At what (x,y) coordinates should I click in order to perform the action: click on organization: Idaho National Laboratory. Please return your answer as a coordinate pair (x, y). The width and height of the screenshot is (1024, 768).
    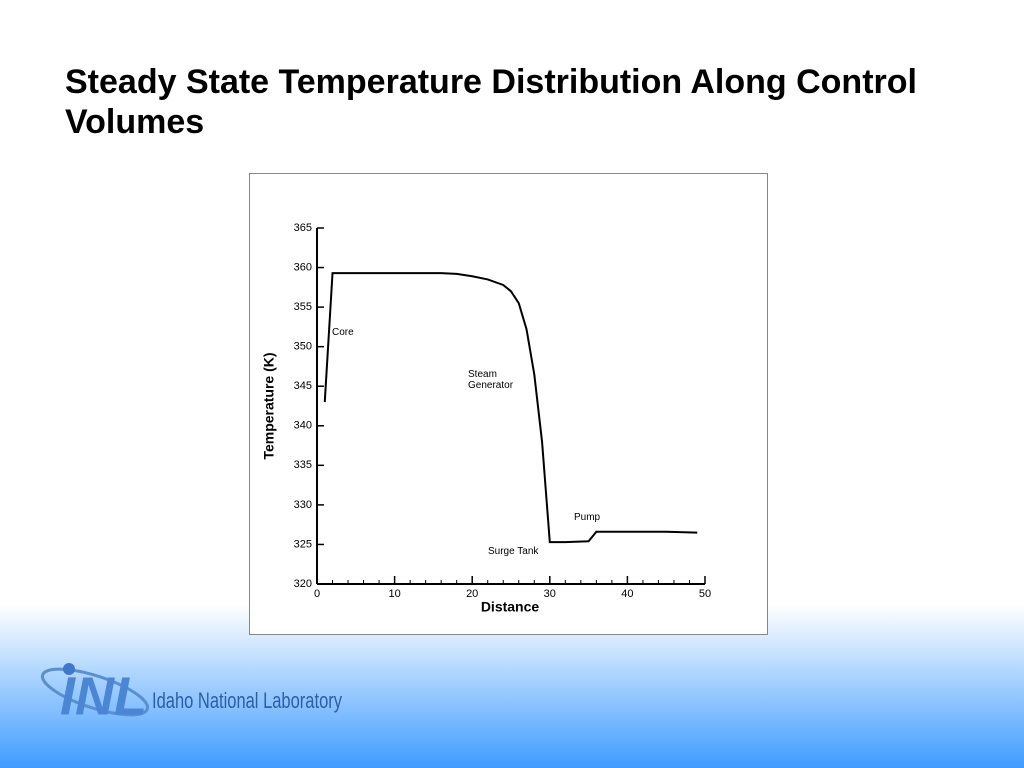
    Looking at the image, I should click on (247, 700).